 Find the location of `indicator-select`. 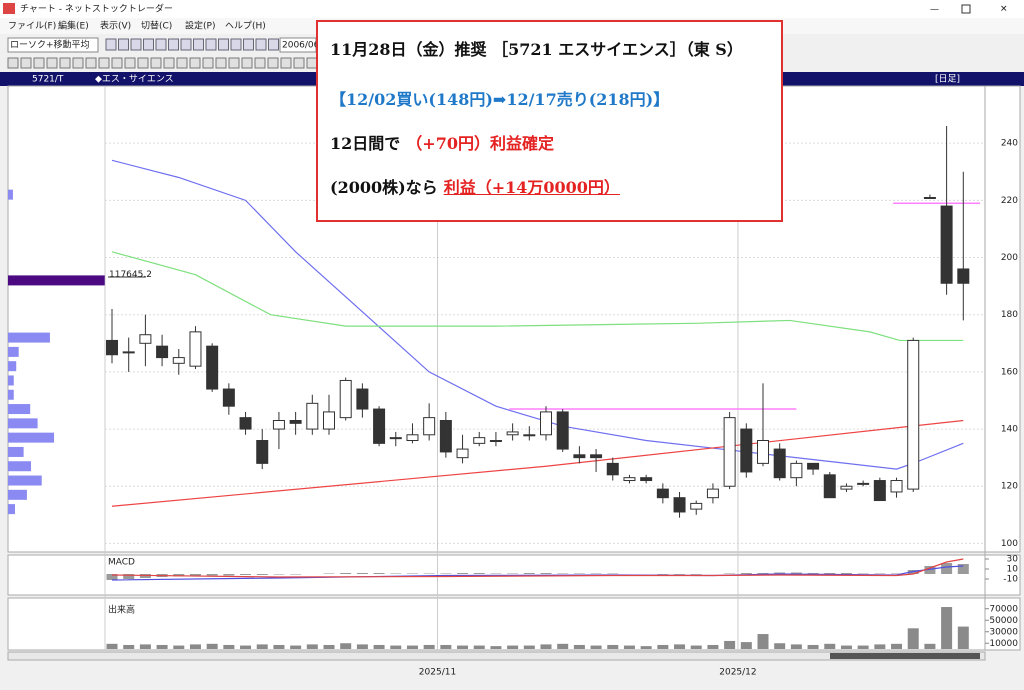

indicator-select is located at coordinates (53, 45).